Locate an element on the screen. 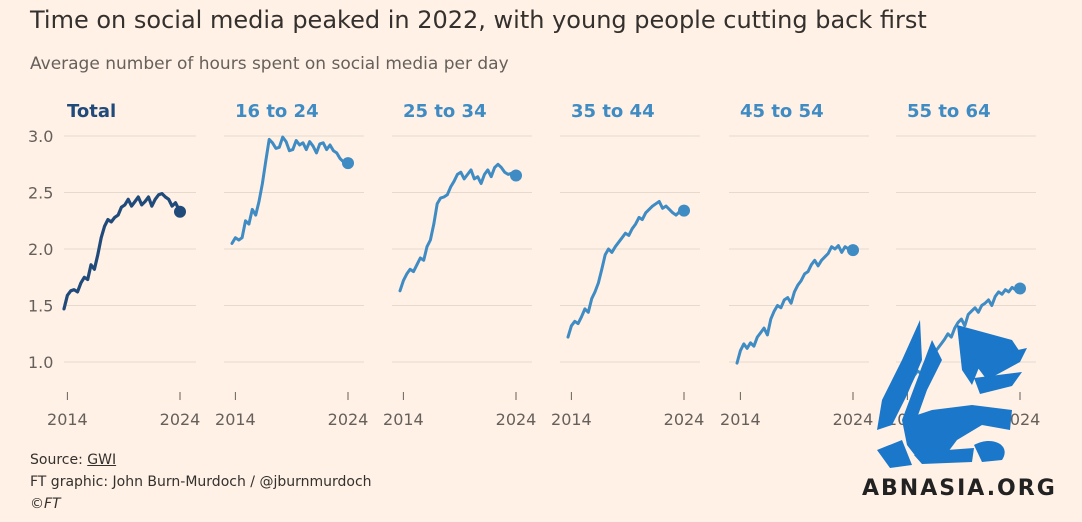  panel-title-25-to-34: 25 to 34 is located at coordinates (445, 111).